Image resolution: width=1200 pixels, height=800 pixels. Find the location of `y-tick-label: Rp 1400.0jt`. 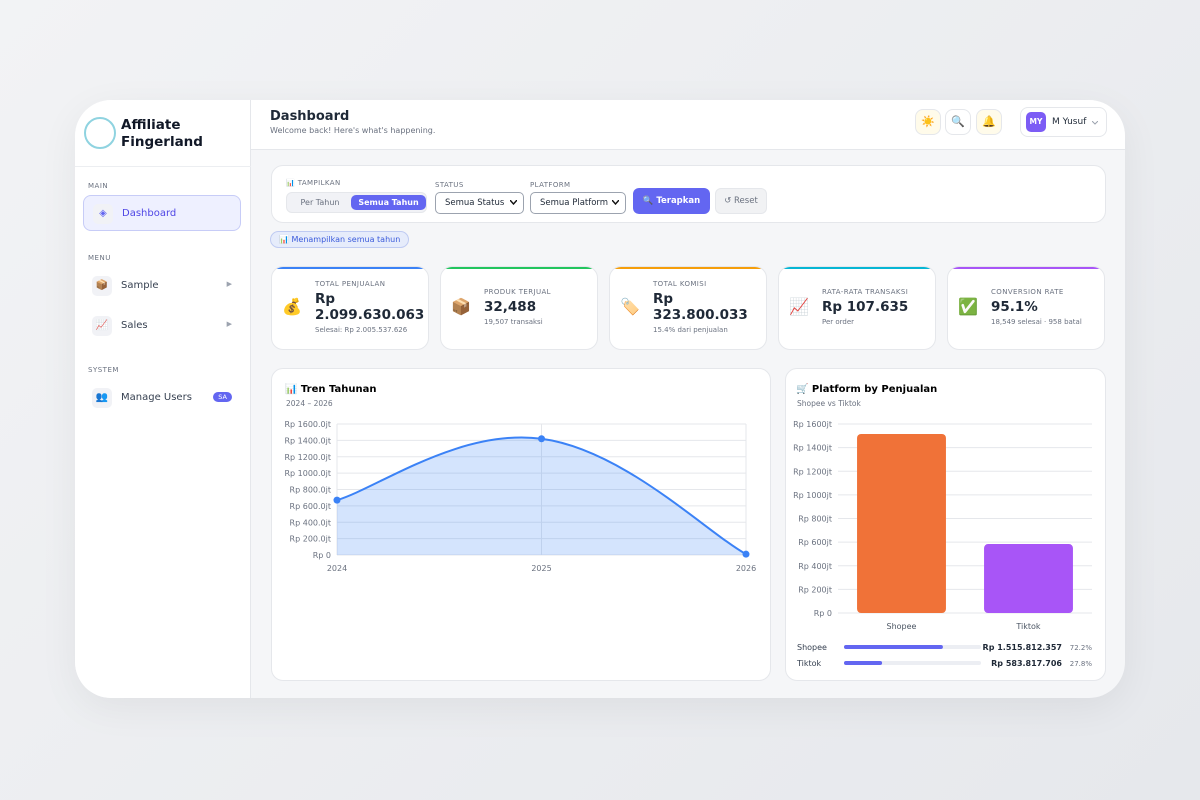

y-tick-label: Rp 1400.0jt is located at coordinates (307, 440).